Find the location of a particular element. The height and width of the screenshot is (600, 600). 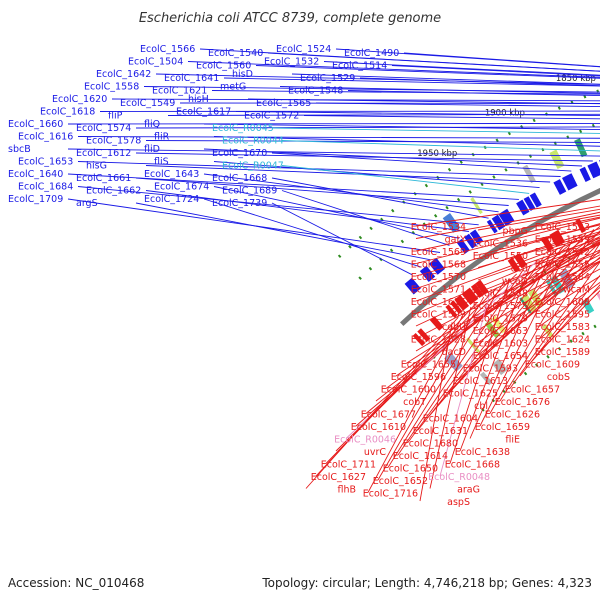

scale-label: 1850 kbp is located at coordinates (576, 79).